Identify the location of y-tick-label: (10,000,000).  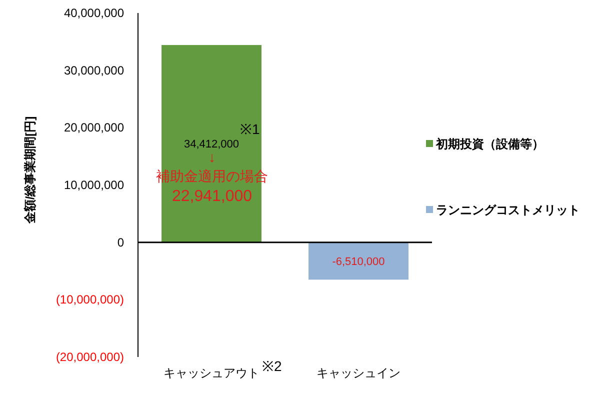
(90, 299).